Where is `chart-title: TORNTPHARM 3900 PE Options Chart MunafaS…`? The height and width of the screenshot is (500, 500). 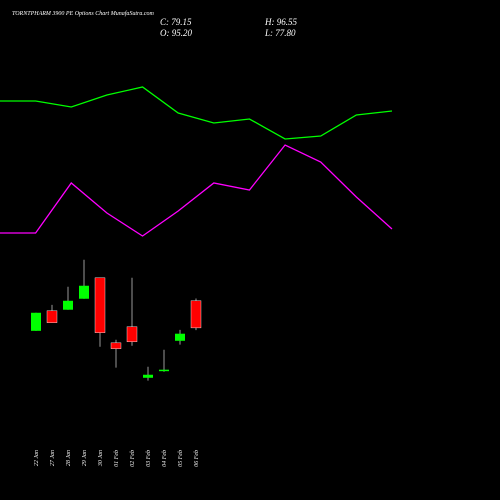
chart-title: TORNTPHARM 3900 PE Options Chart MunafaS… is located at coordinates (83, 13).